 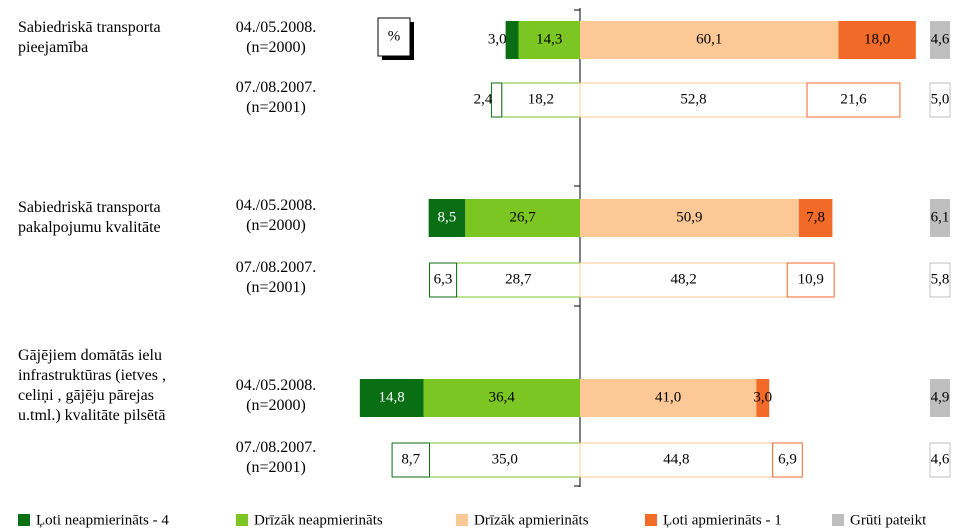 I want to click on value-label: 14,3, so click(x=549, y=39).